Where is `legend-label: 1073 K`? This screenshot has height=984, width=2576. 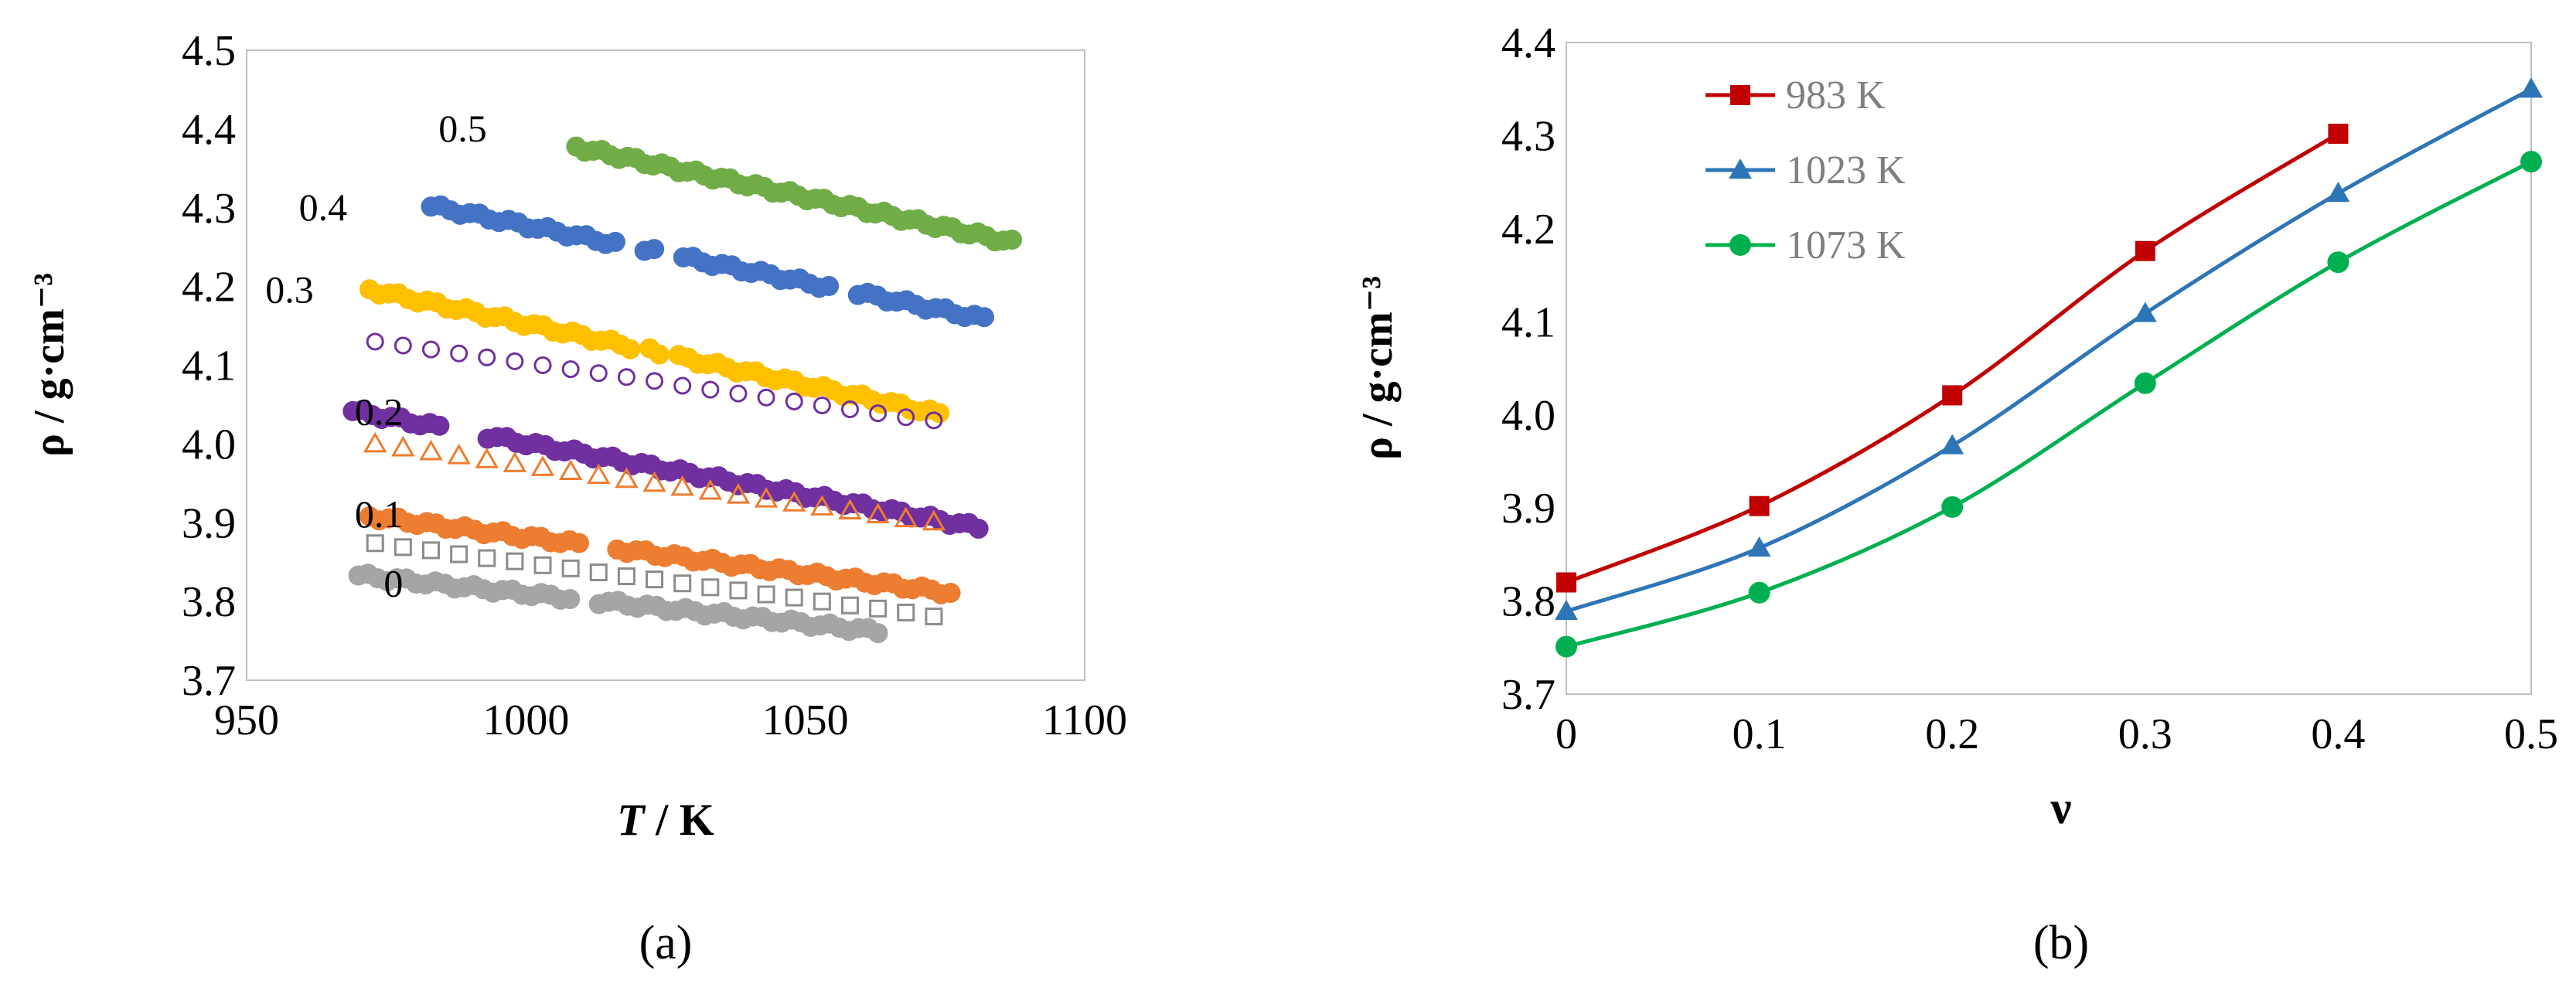 legend-label: 1073 K is located at coordinates (1846, 245).